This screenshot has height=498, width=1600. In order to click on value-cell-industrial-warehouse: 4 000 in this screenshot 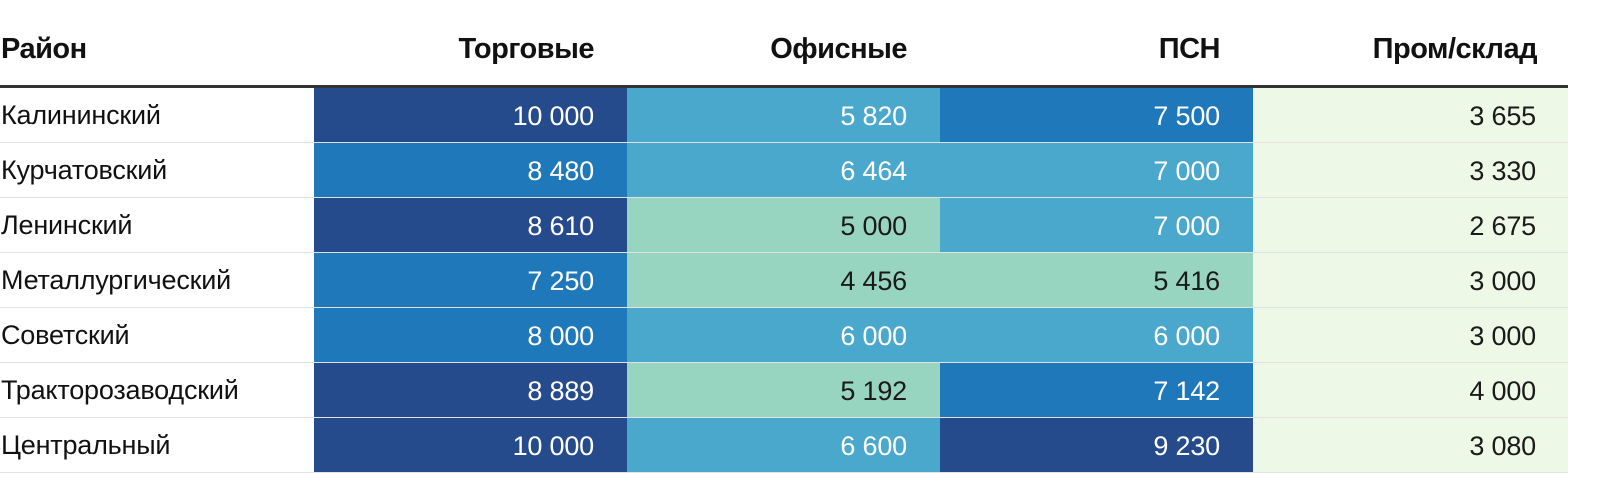, I will do `click(1410, 390)`.